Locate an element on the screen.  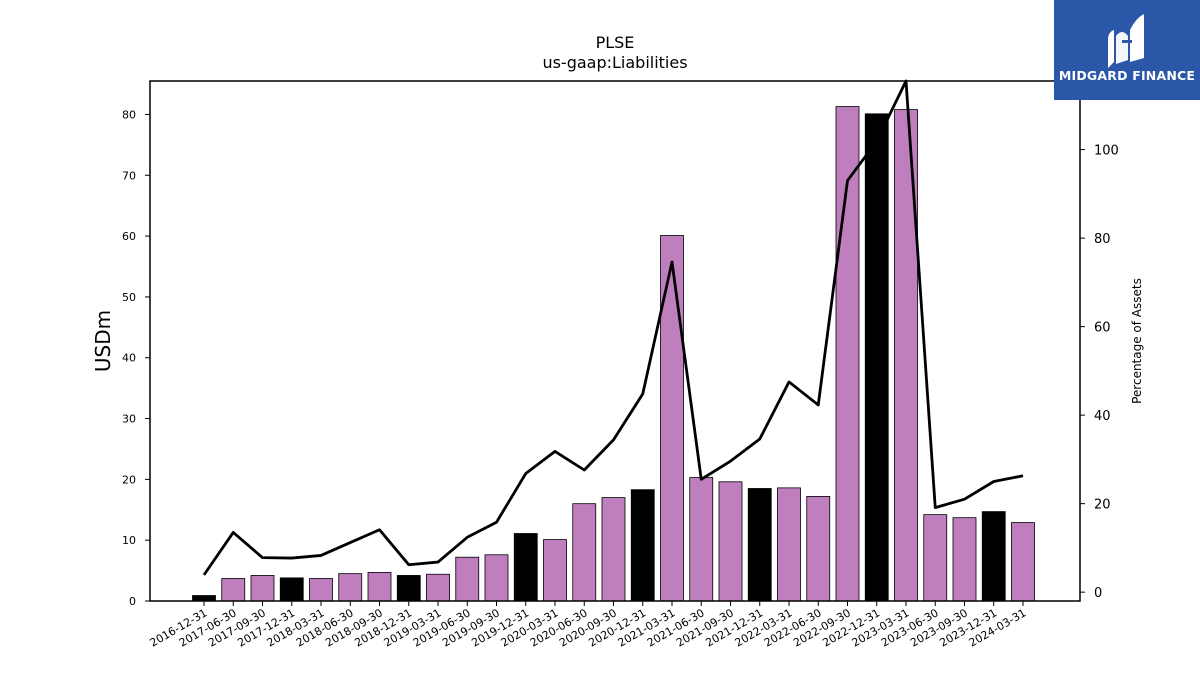
y-tick-label: 0 is located at coordinates (132, 601).